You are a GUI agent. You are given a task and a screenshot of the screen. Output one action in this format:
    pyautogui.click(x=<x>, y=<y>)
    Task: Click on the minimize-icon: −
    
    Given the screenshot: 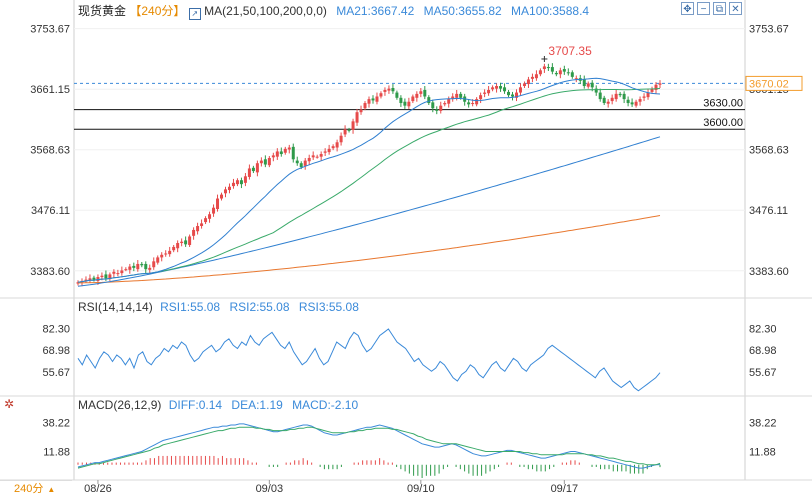 What is the action you would take?
    pyautogui.click(x=703, y=8)
    